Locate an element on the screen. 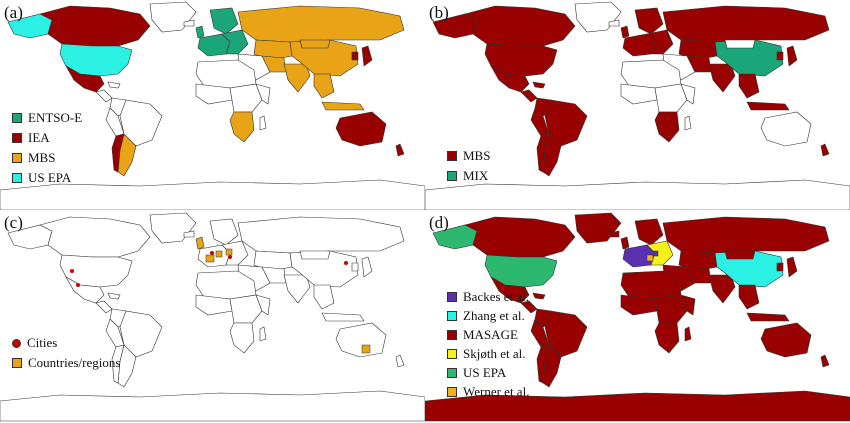 Image resolution: width=850 pixels, height=423 pixels. legend-label: Cities is located at coordinates (42, 342).